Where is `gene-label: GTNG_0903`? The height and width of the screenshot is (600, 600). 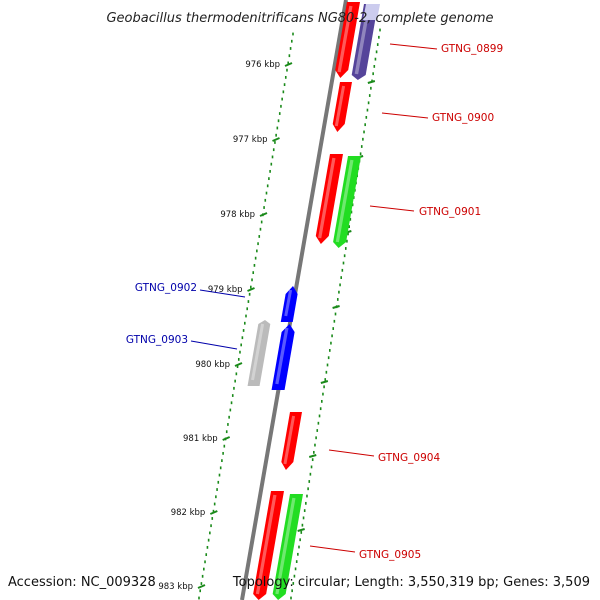 gene-label: GTNG_0903 is located at coordinates (157, 340).